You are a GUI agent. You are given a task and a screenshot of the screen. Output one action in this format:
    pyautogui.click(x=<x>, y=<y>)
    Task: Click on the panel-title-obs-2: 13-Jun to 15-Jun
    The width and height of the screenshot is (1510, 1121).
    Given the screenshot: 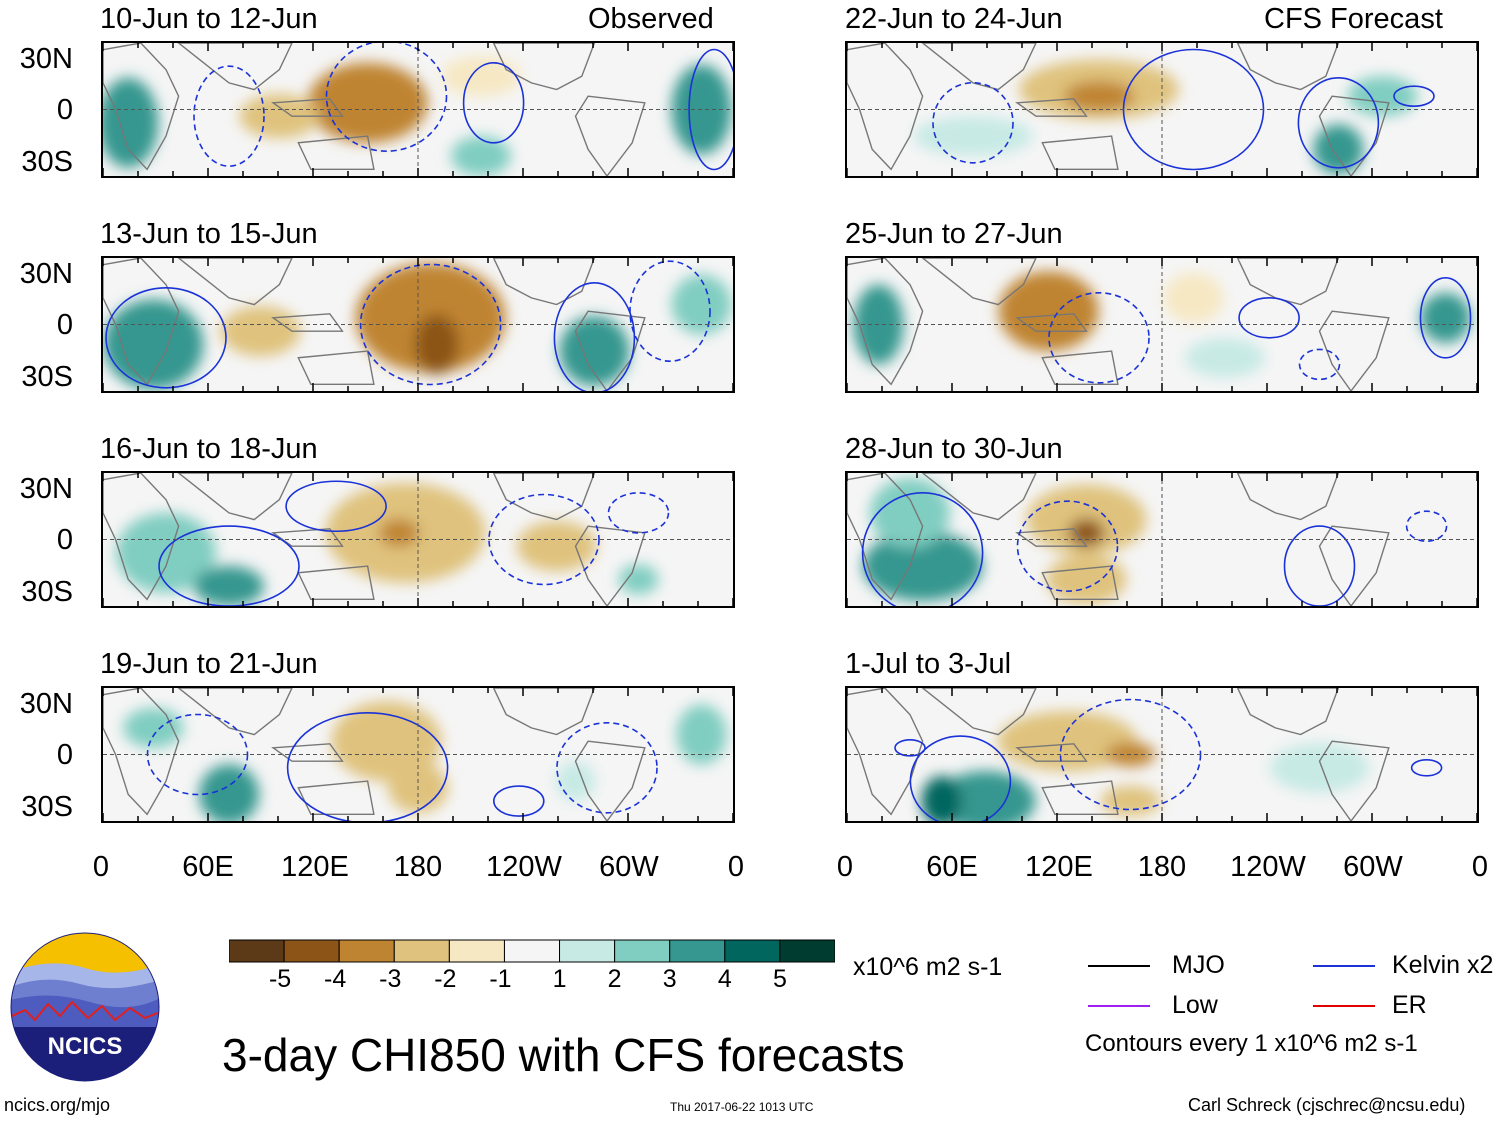 What is the action you would take?
    pyautogui.click(x=209, y=234)
    